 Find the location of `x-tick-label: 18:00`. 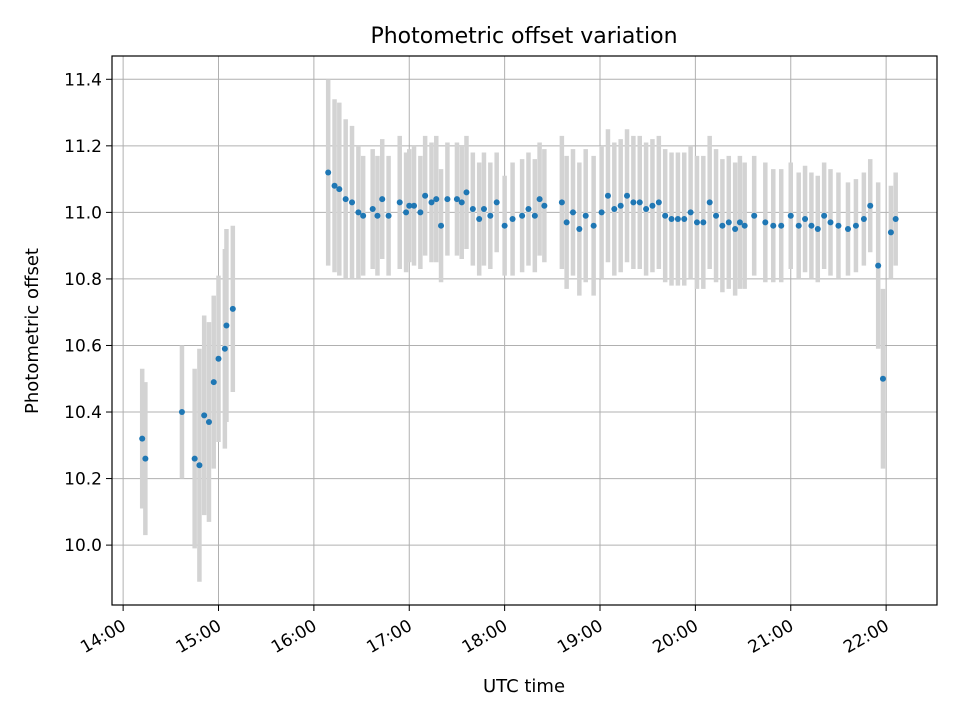

x-tick-label: 18:00 is located at coordinates (485, 637).